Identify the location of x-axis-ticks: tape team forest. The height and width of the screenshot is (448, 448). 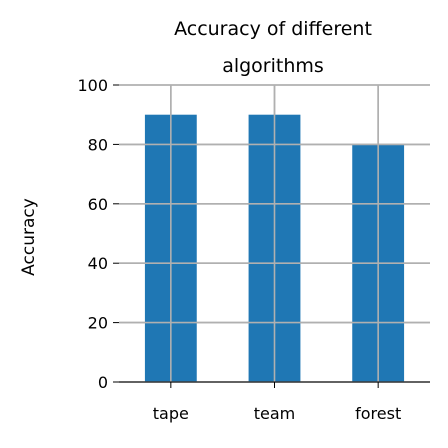
(274, 402).